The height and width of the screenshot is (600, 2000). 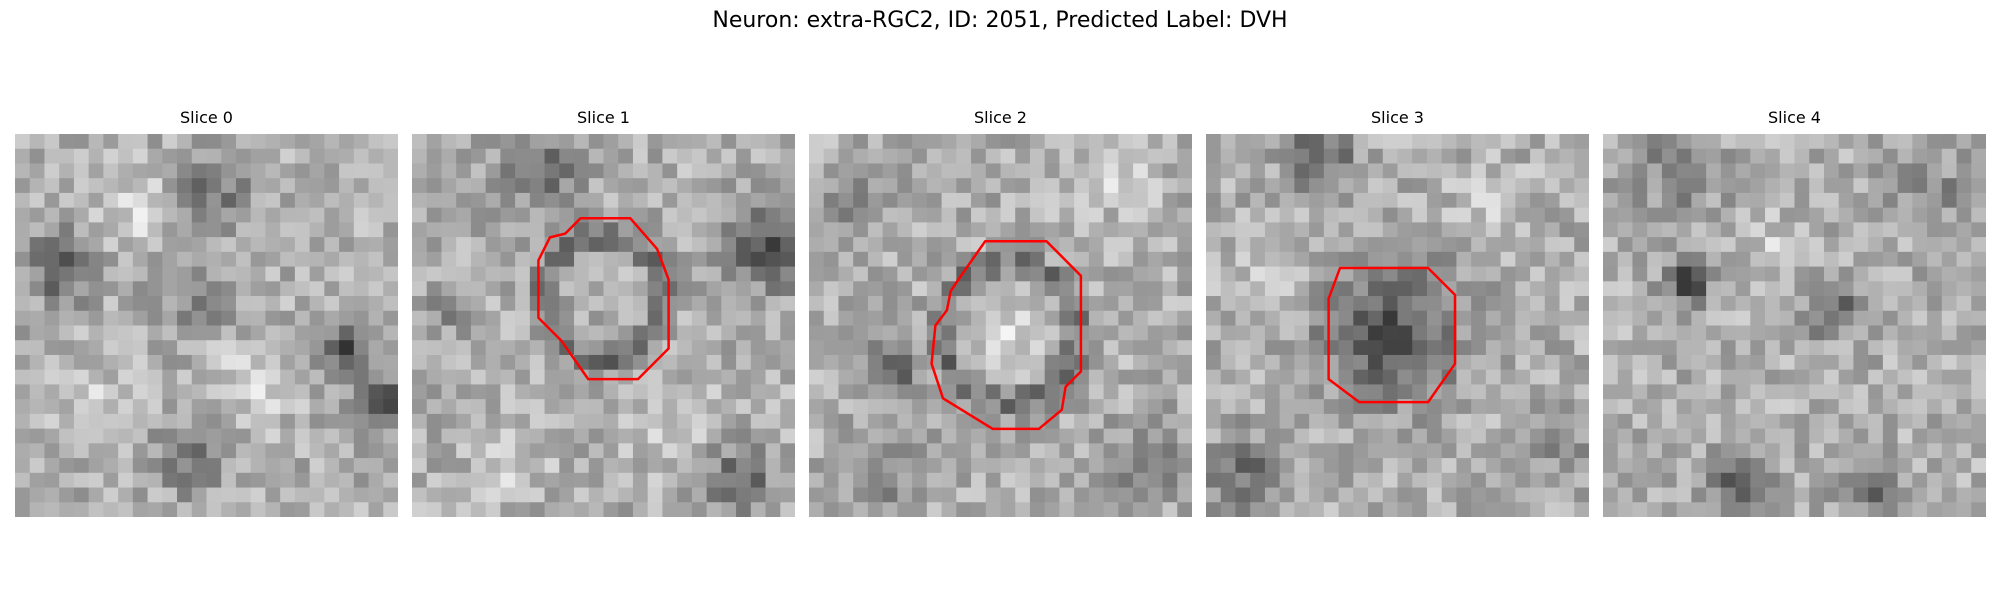 What do you see at coordinates (1397, 117) in the screenshot?
I see `slice-title: Slice 3` at bounding box center [1397, 117].